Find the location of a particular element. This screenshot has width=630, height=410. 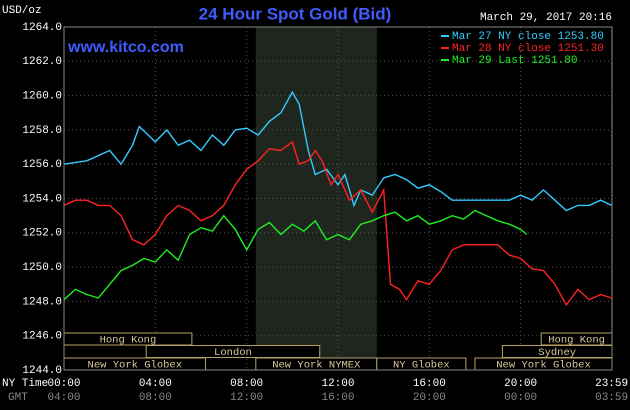

session-label: London is located at coordinates (233, 353).